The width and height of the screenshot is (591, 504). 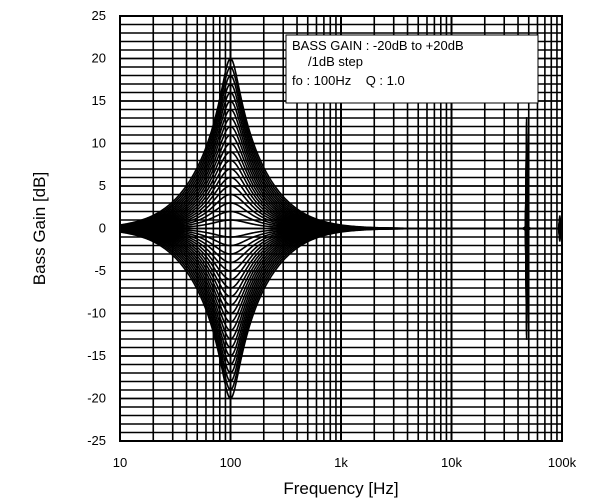 What do you see at coordinates (96, 355) in the screenshot?
I see `y-tick-label: -15` at bounding box center [96, 355].